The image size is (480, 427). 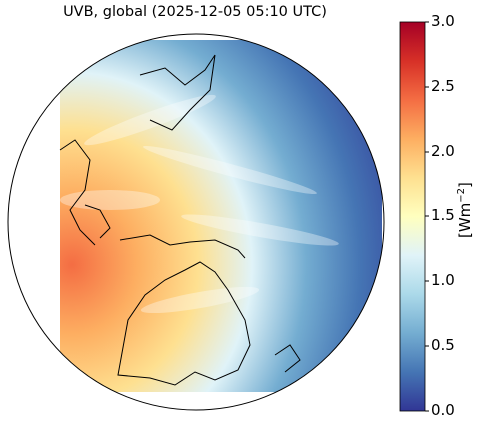 I want to click on colorbar-label-exponent: −2, so click(x=461, y=195).